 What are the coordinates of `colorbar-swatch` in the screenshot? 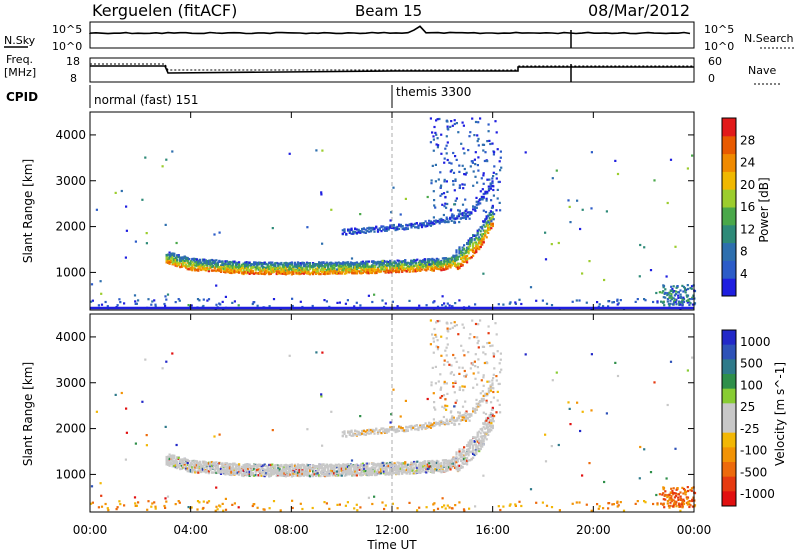 It's located at (729, 234).